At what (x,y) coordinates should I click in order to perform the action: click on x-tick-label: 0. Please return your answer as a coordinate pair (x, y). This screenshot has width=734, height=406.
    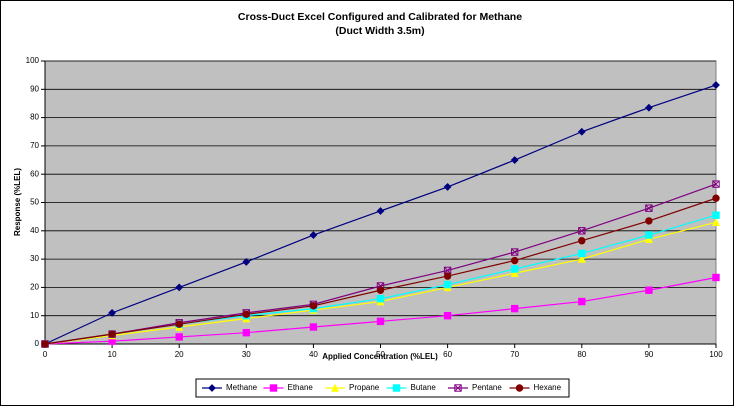
    Looking at the image, I should click on (45, 354).